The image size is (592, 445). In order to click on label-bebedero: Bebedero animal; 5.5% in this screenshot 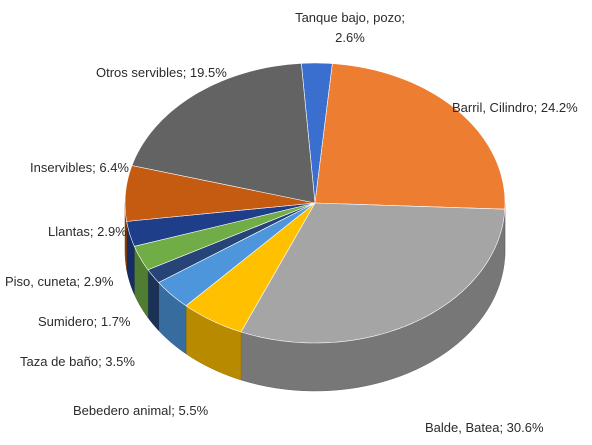, I will do `click(141, 410)`.